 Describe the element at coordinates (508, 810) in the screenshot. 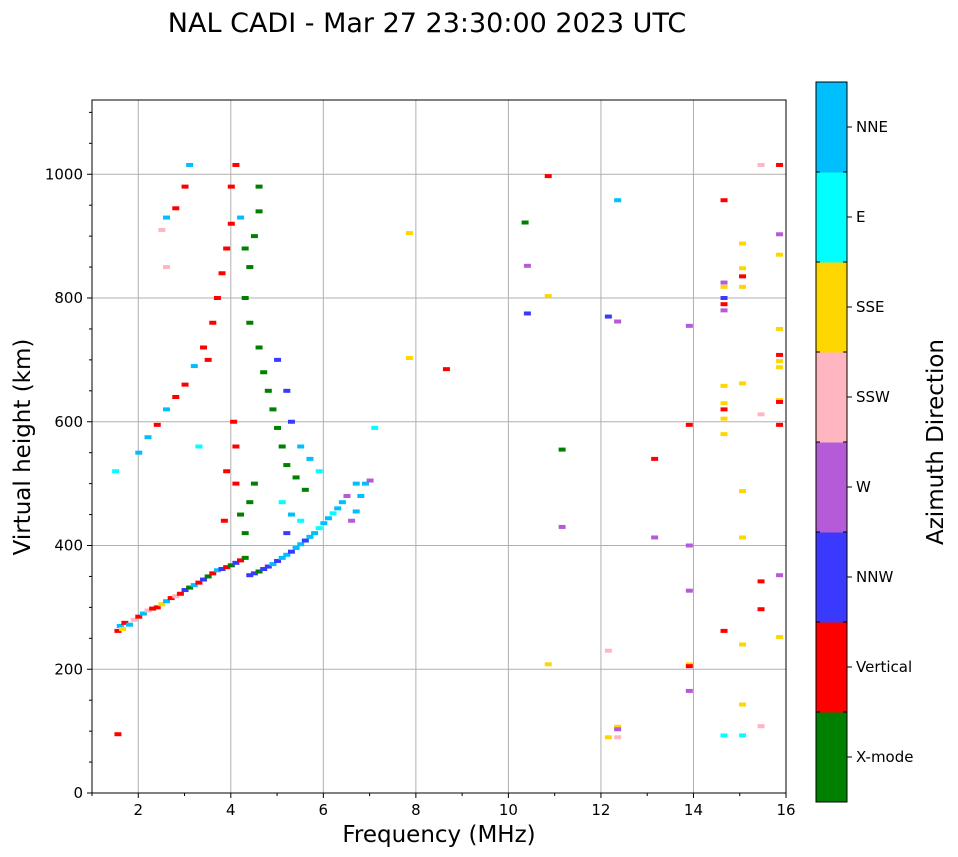

I see `x-tick-label: 10` at that location.